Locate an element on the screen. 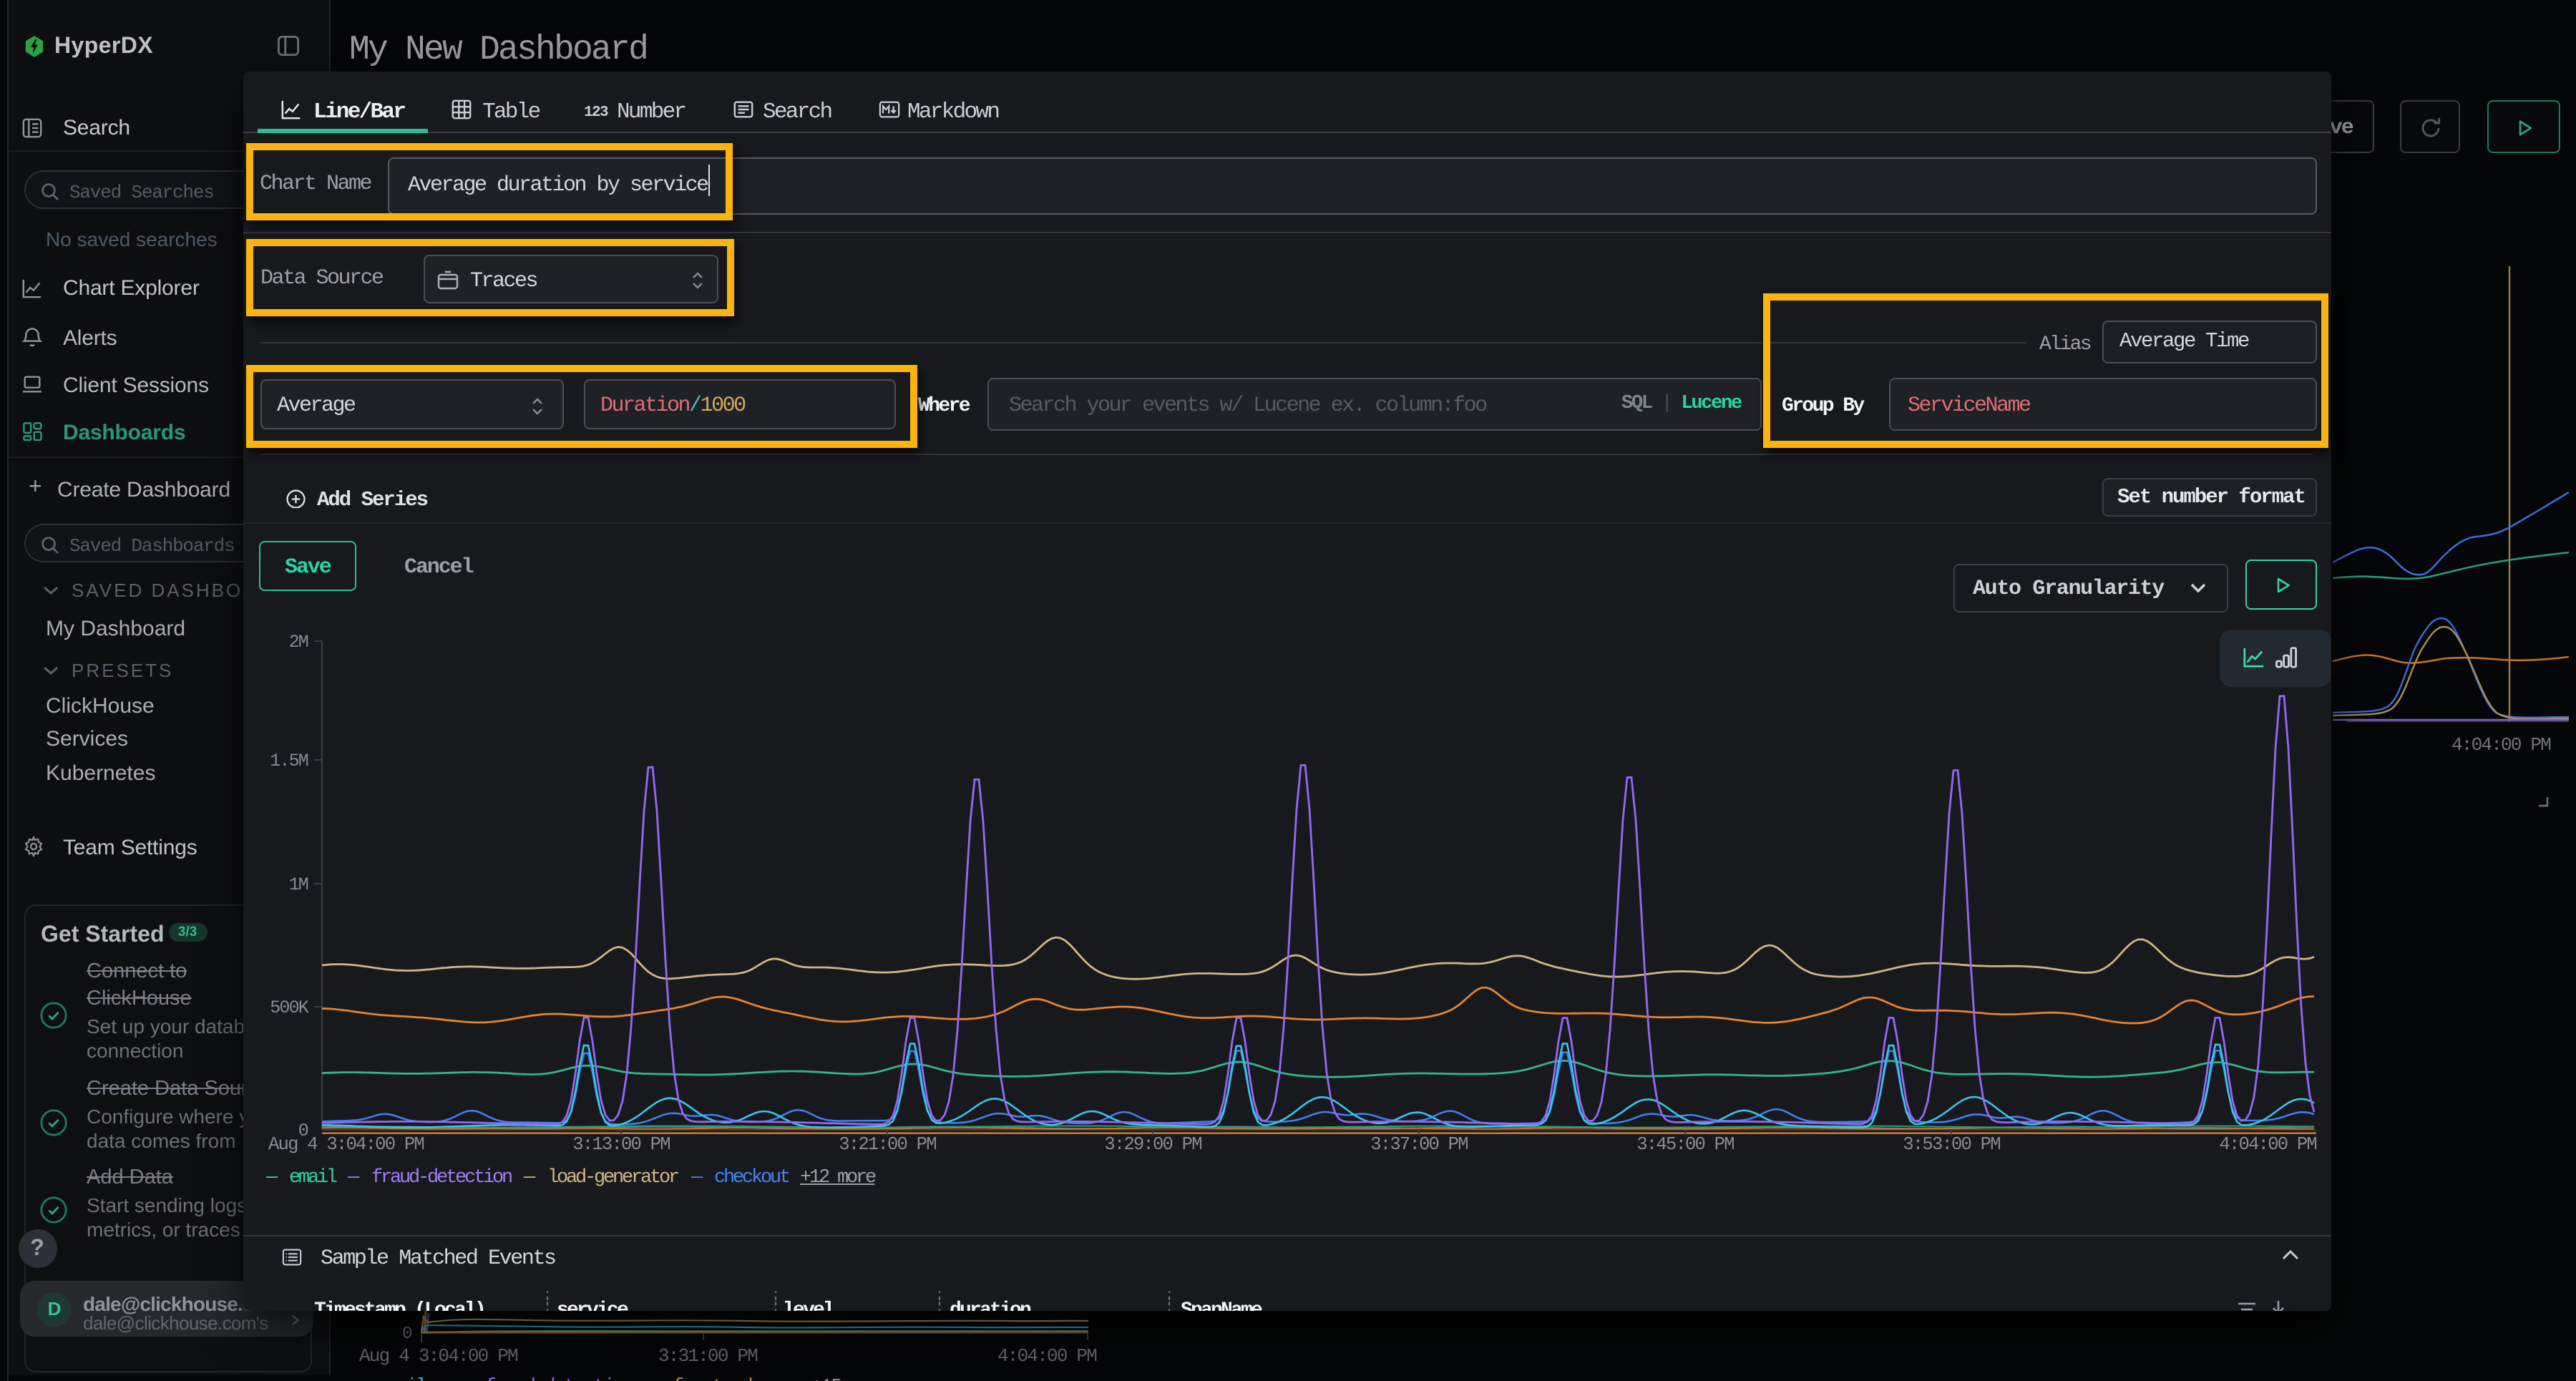  svg-text: 3:53:00 PM is located at coordinates (1951, 1144).